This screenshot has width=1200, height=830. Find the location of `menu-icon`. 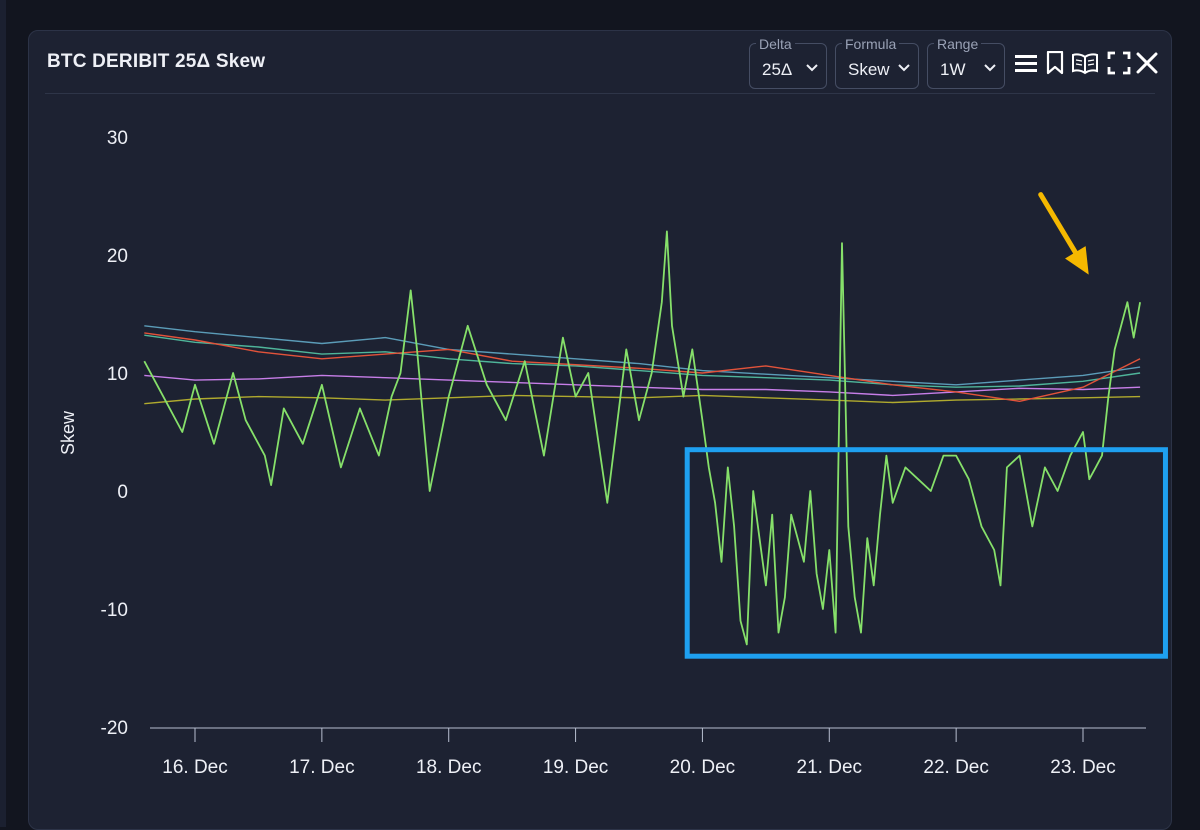

menu-icon is located at coordinates (1026, 63).